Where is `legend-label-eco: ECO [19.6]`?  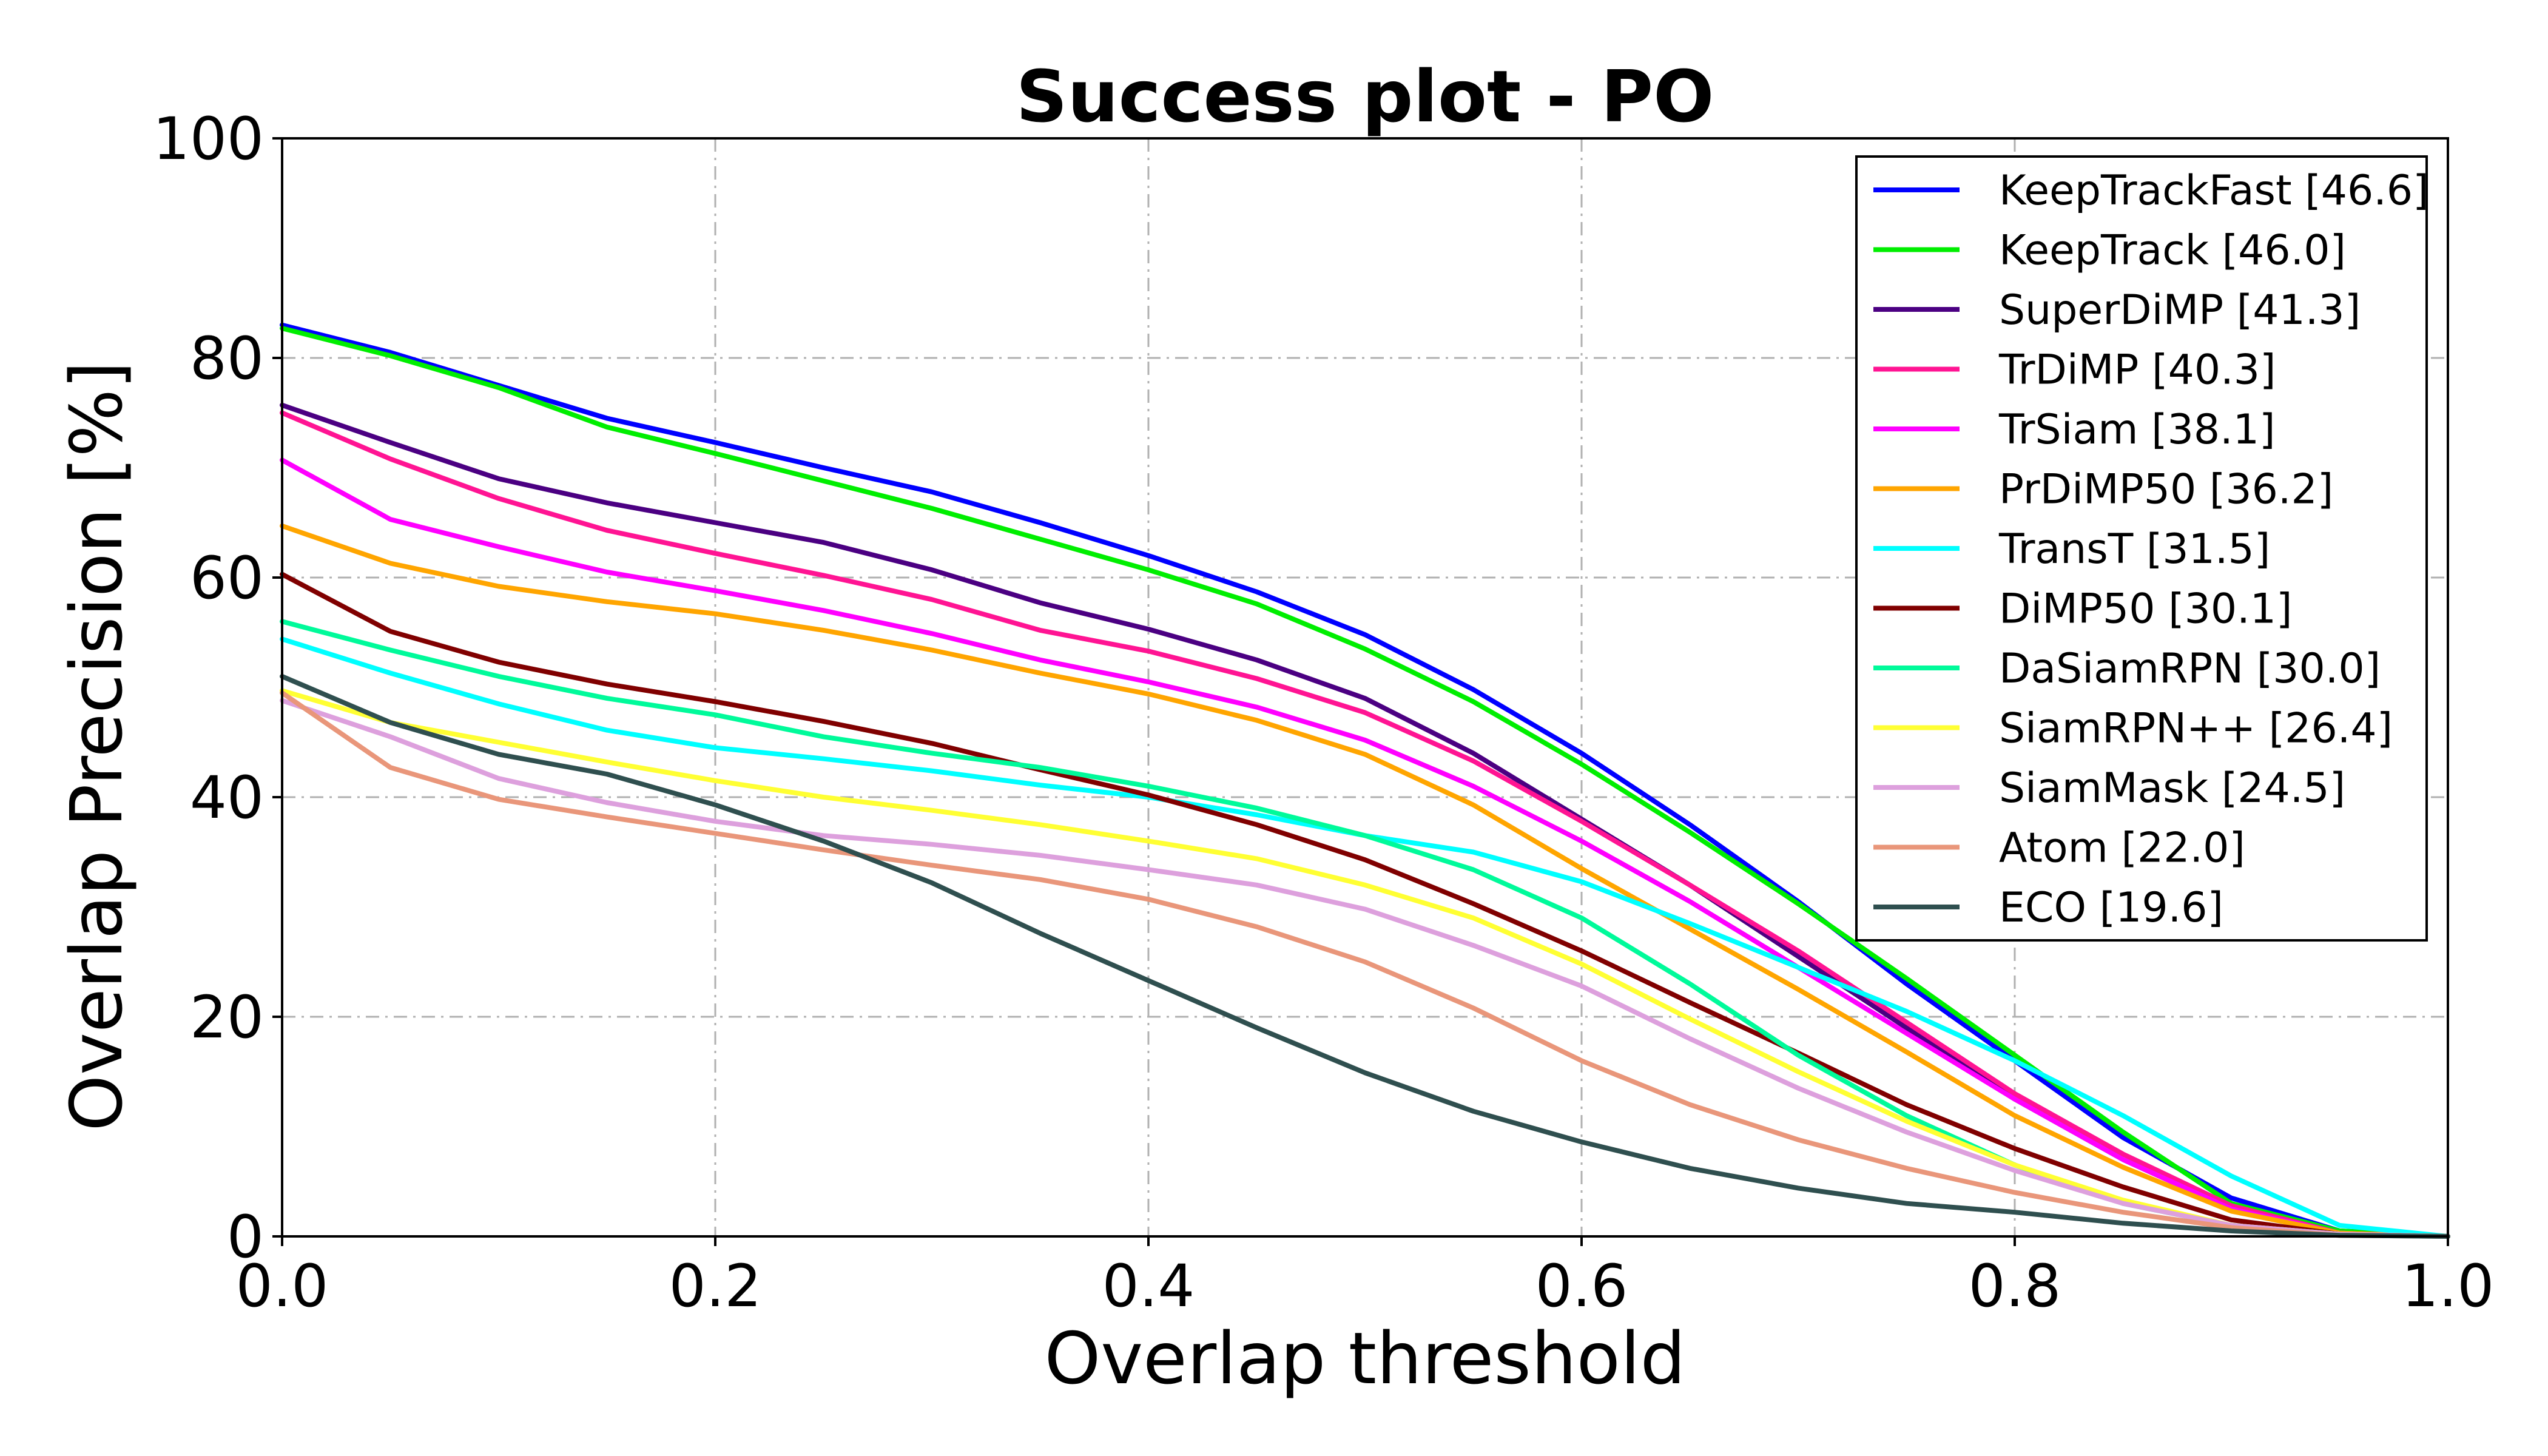
legend-label-eco: ECO [19.6] is located at coordinates (2111, 908).